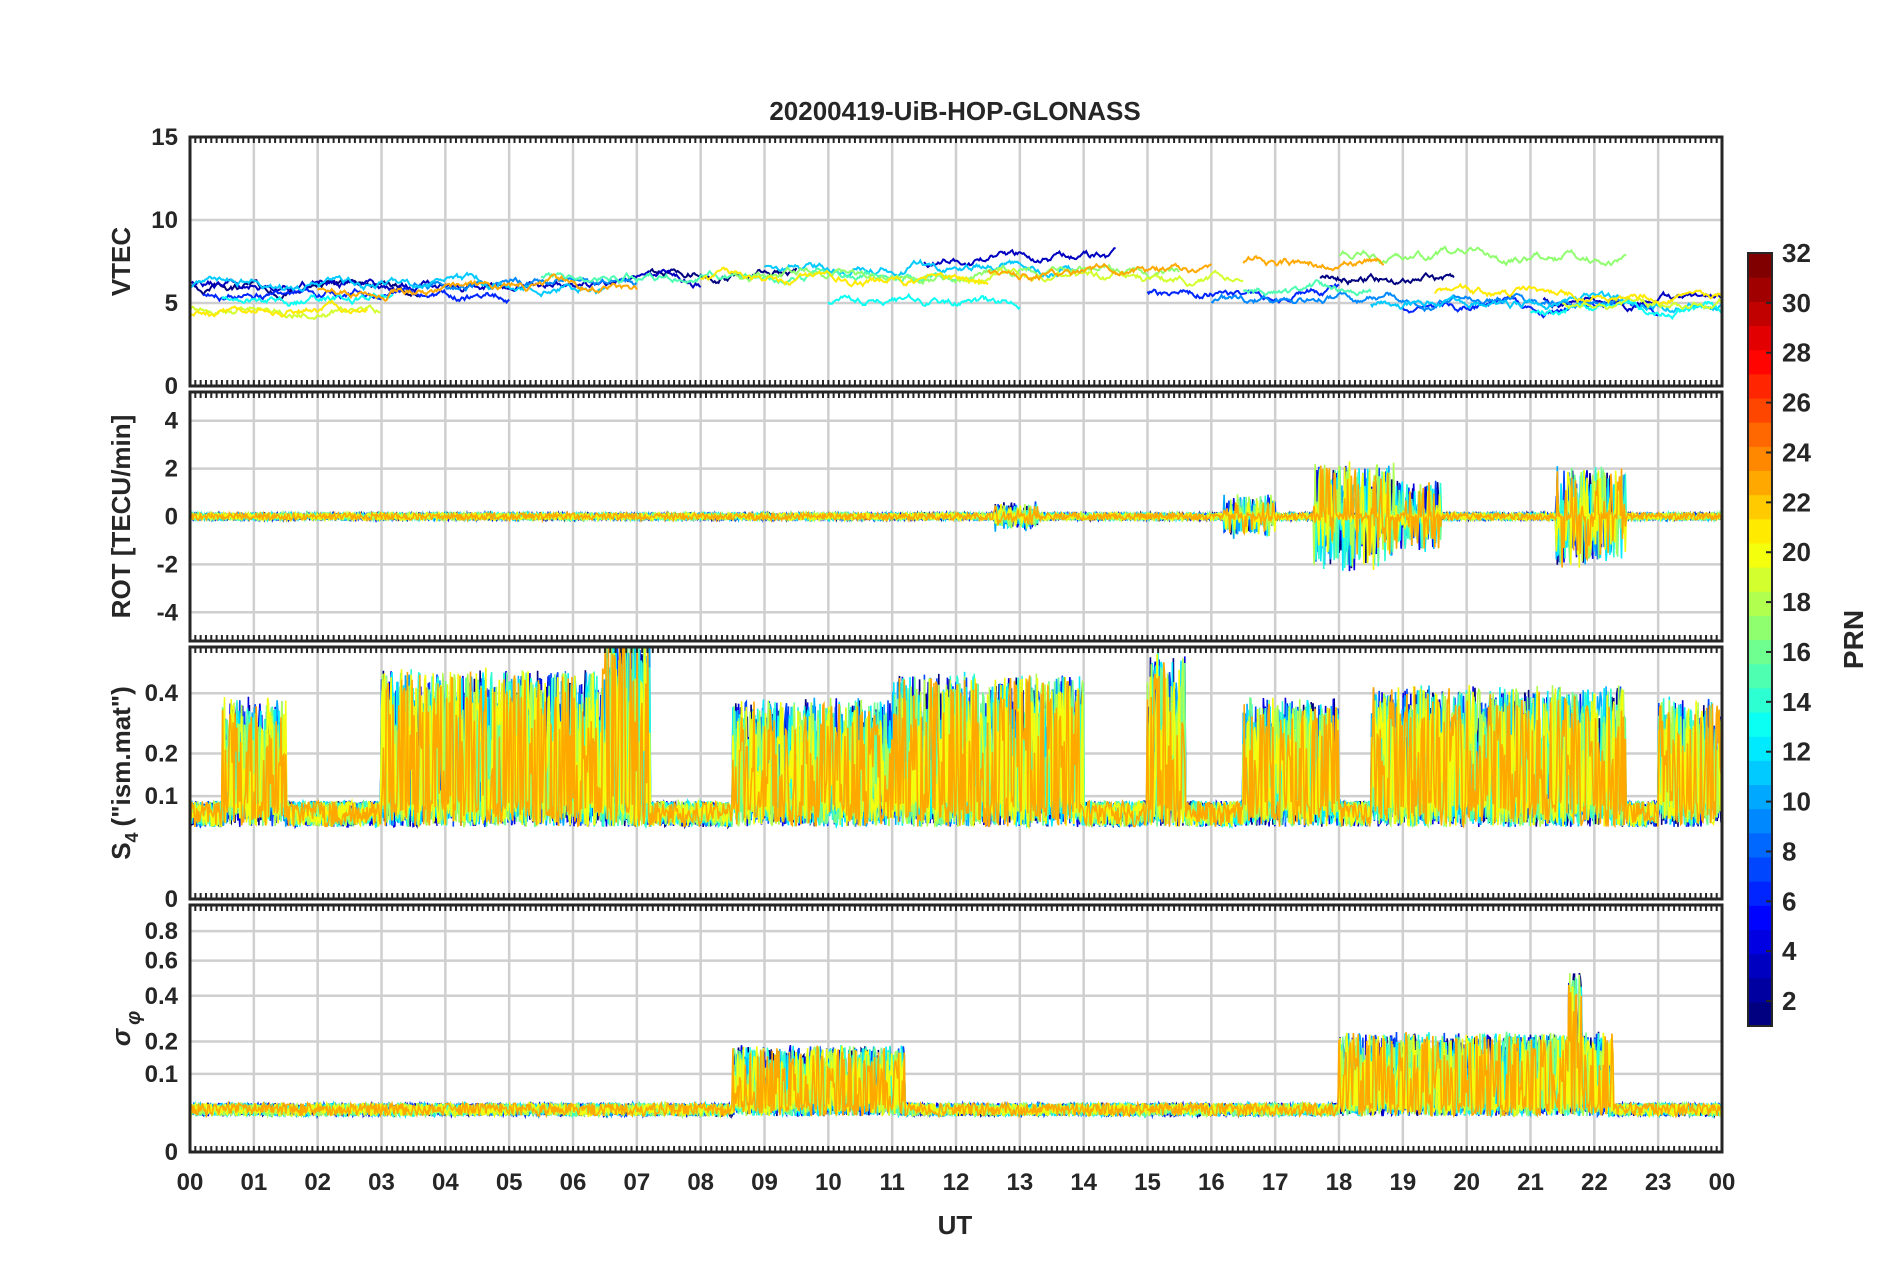  I want to click on colorbar-tick-label: 28, so click(1796, 353).